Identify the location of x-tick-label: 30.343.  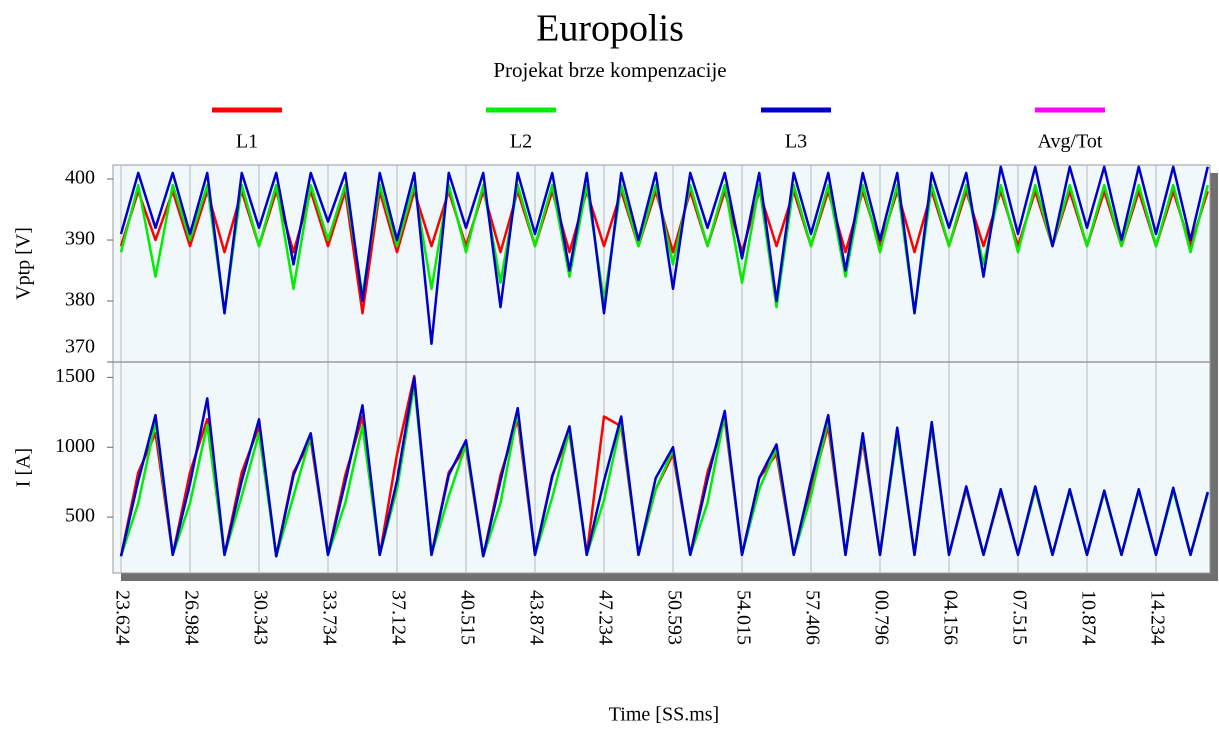
(260, 617).